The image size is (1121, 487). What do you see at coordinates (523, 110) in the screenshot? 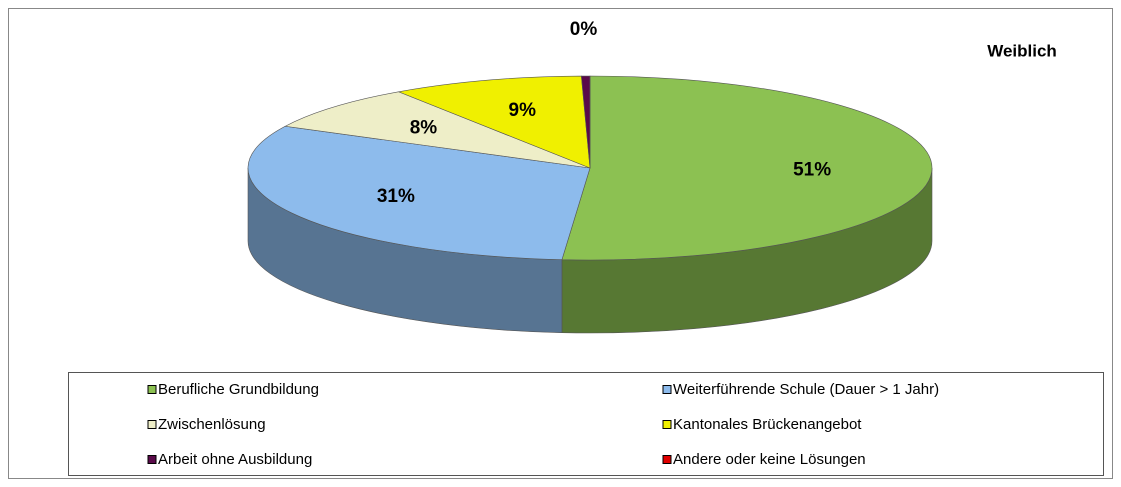
I see `data-label: 9%` at bounding box center [523, 110].